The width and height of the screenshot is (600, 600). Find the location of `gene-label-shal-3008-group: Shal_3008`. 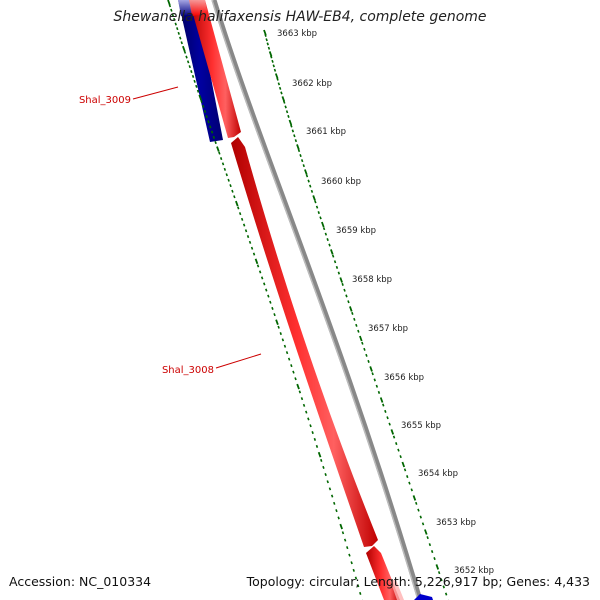

gene-label-shal-3008-group: Shal_3008 is located at coordinates (212, 364).